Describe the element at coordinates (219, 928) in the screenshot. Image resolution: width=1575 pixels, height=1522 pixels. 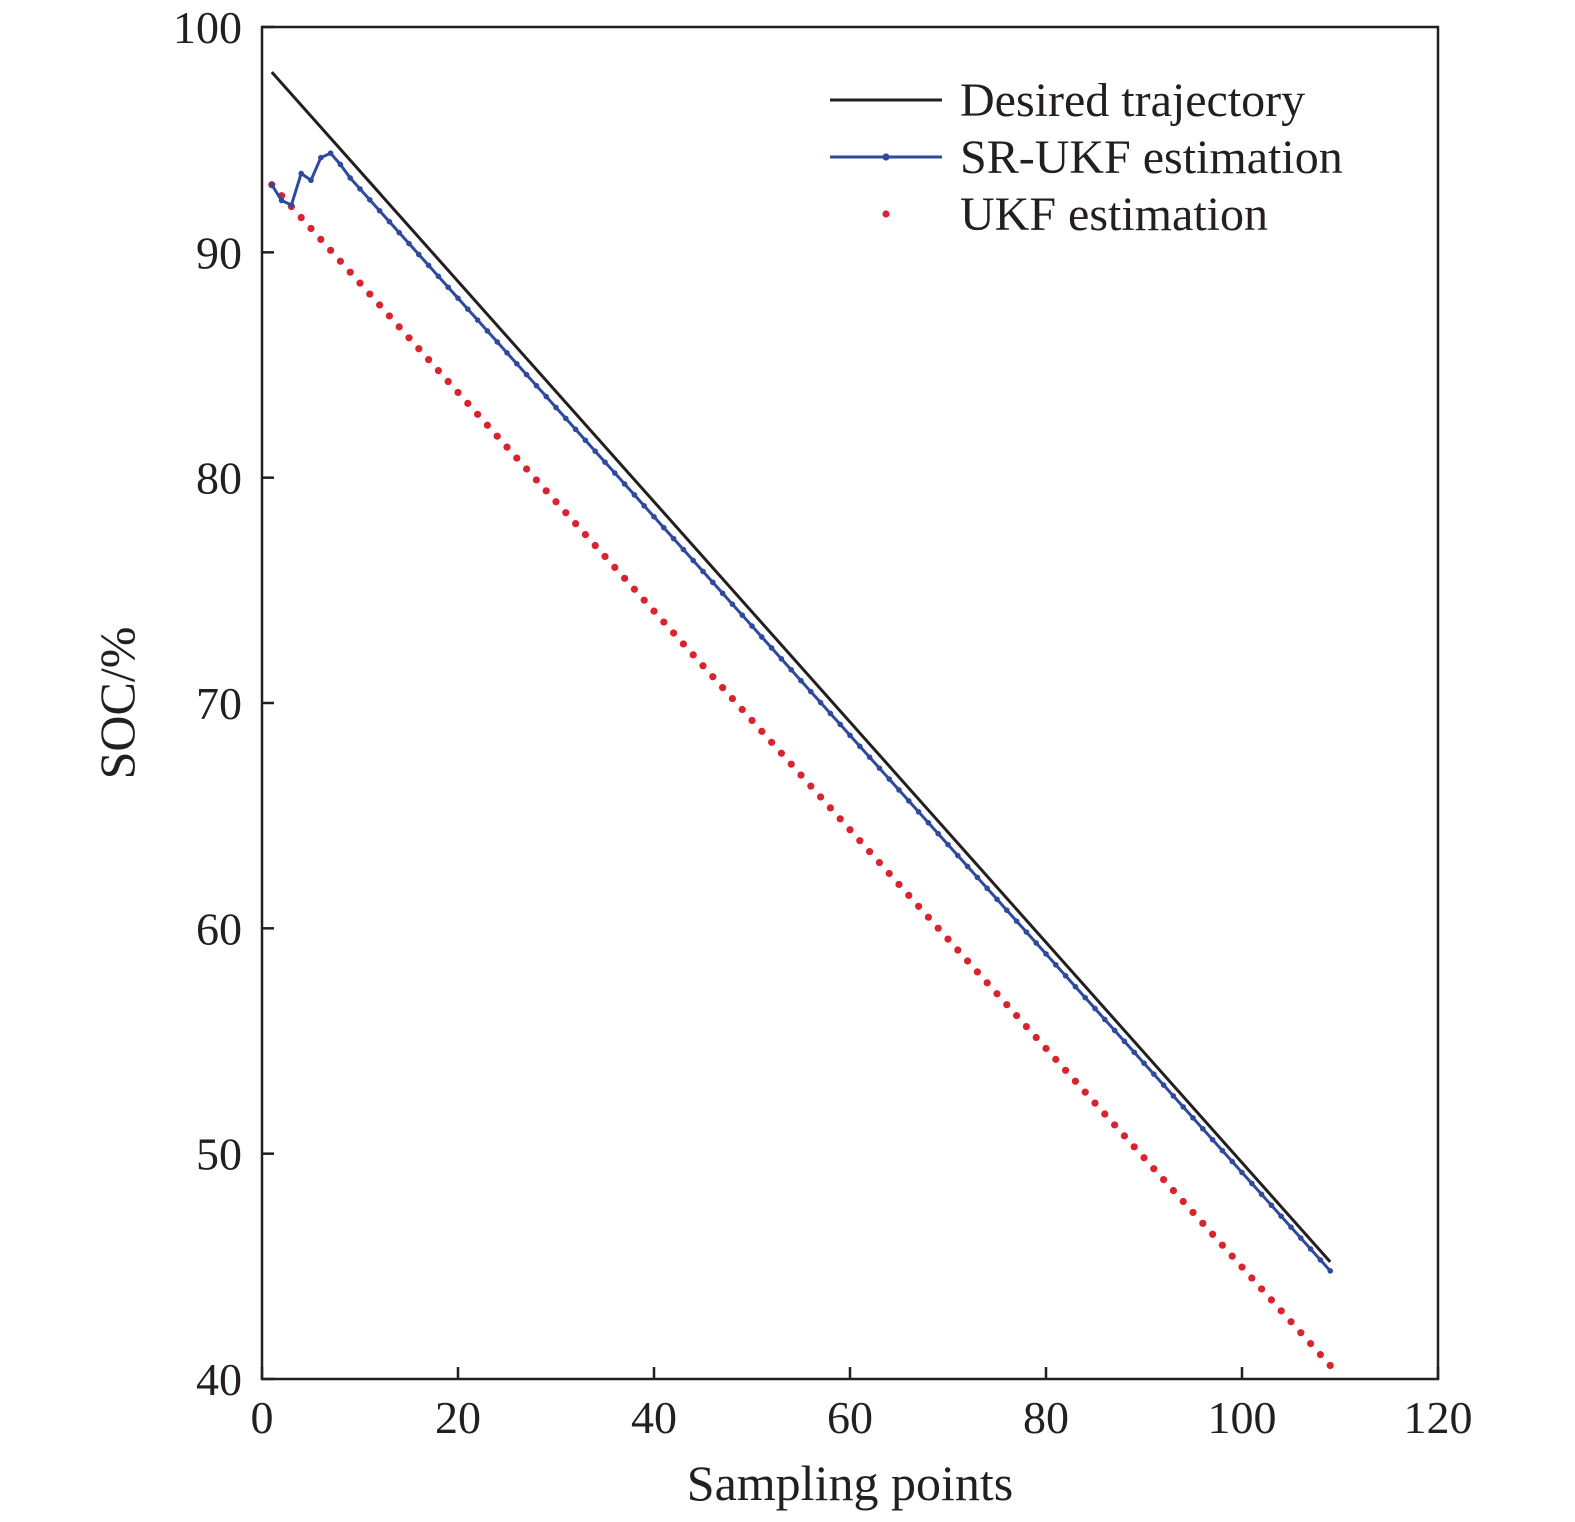
I see `y-tick-label: 60` at that location.